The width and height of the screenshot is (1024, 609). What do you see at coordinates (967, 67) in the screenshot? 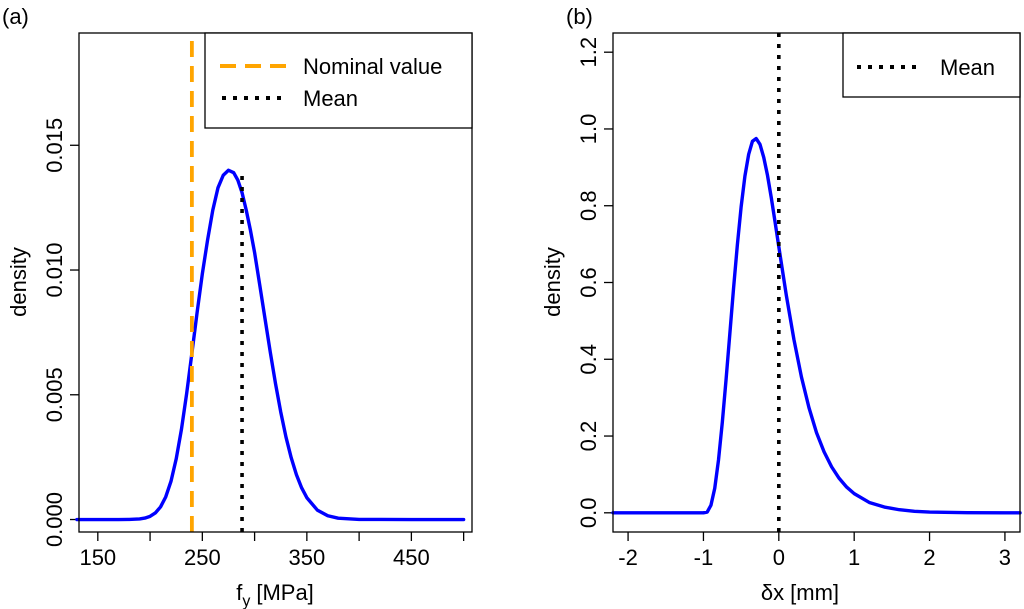
I see `legend-mean-label-b: Mean` at bounding box center [967, 67].